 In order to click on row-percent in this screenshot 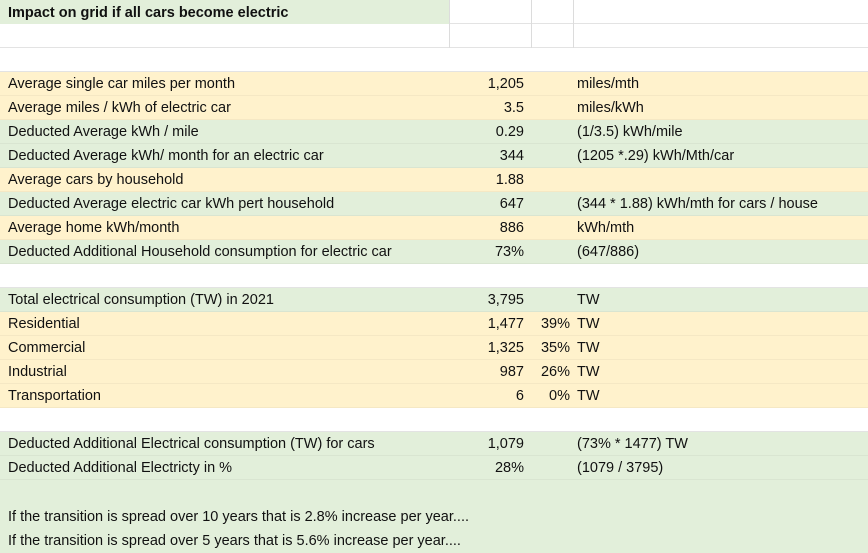, I will do `click(550, 299)`.